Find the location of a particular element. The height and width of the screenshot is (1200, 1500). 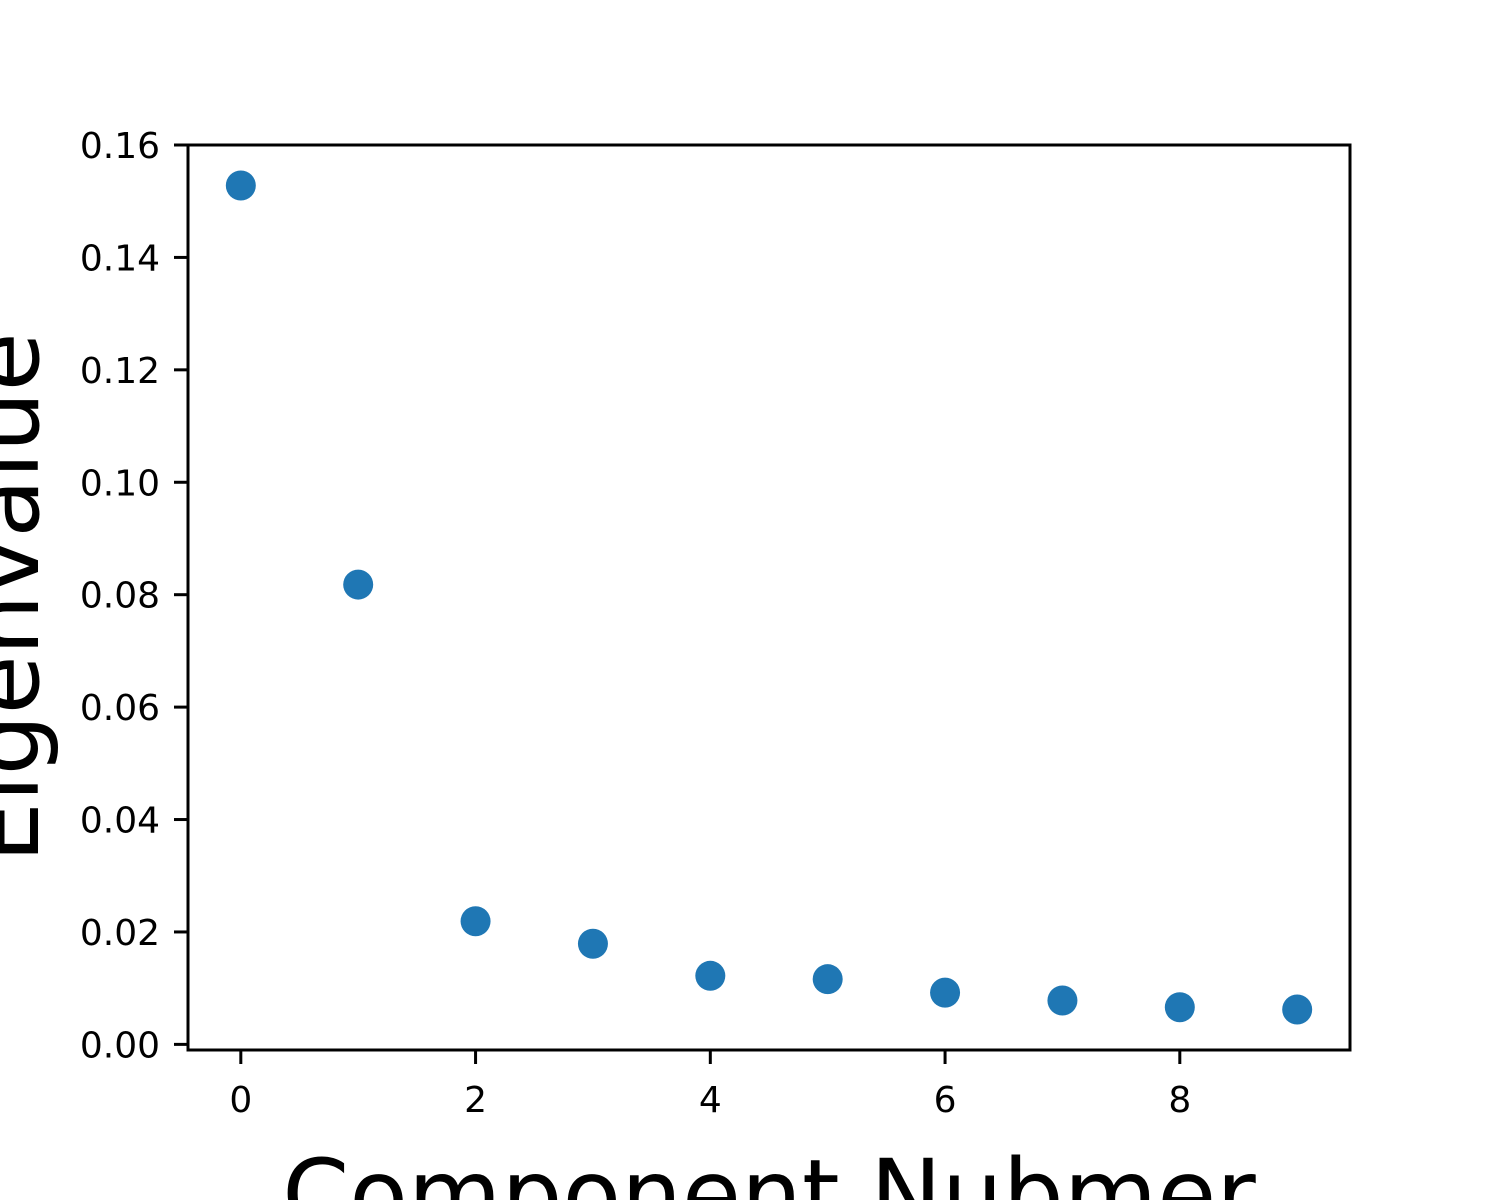

x-tick-label: 6 is located at coordinates (945, 1100).